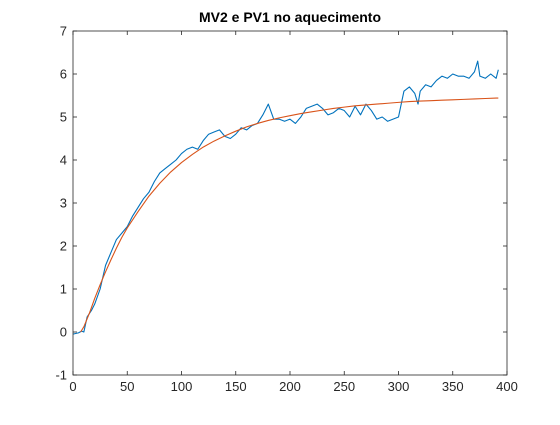  Describe the element at coordinates (182, 386) in the screenshot. I see `x-tick-label: 100` at that location.